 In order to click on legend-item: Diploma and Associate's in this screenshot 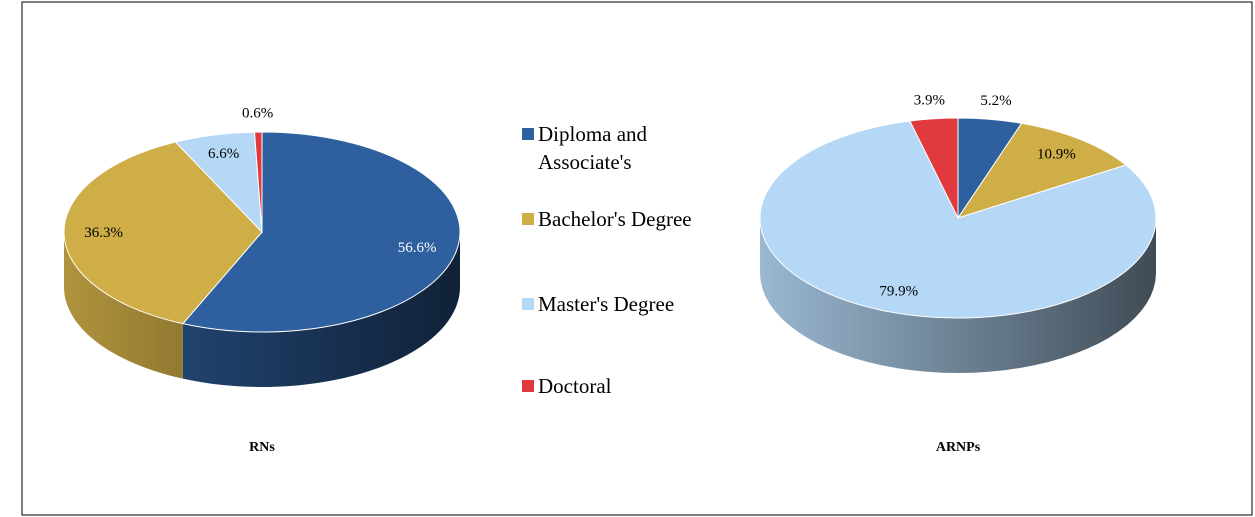, I will do `click(630, 148)`.